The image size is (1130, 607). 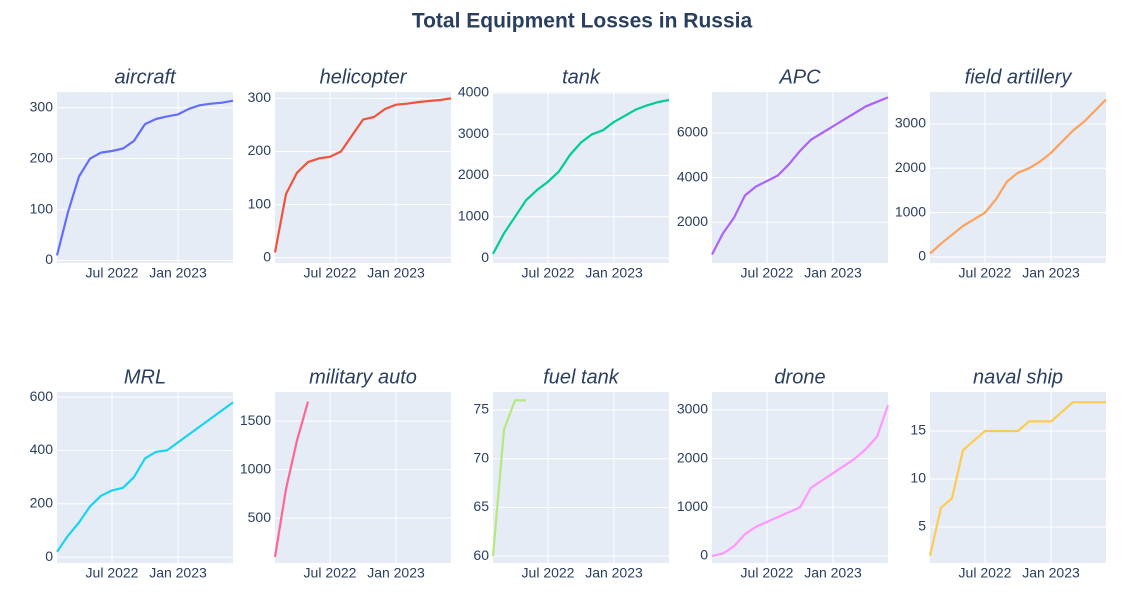 What do you see at coordinates (42, 449) in the screenshot?
I see `y-tick-label: 400` at bounding box center [42, 449].